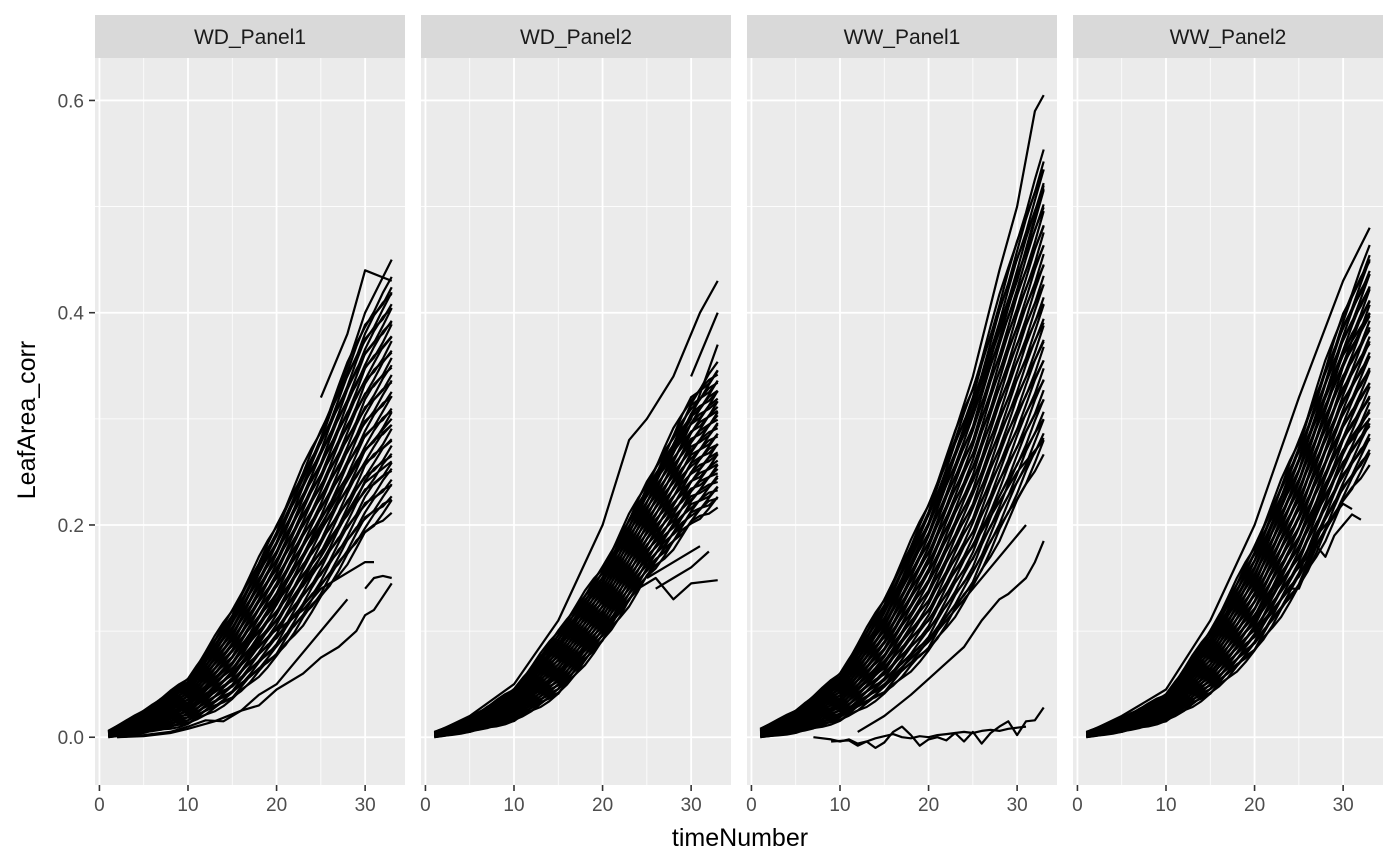 This screenshot has width=1400, height=866. I want to click on facet-strip-label: WD_Panel2, so click(576, 37).